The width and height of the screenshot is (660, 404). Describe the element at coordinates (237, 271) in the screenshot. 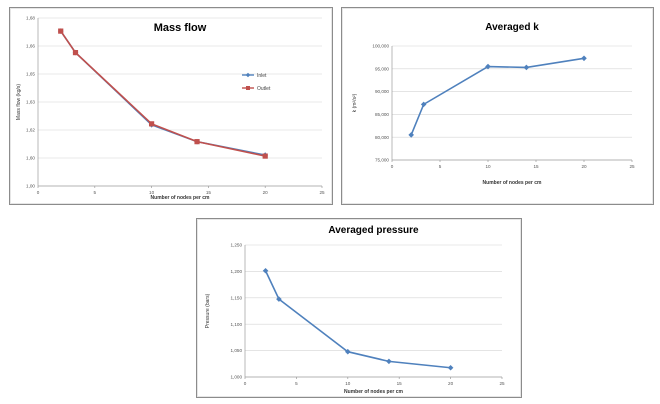

I see `y-tick-label: 1,200` at that location.